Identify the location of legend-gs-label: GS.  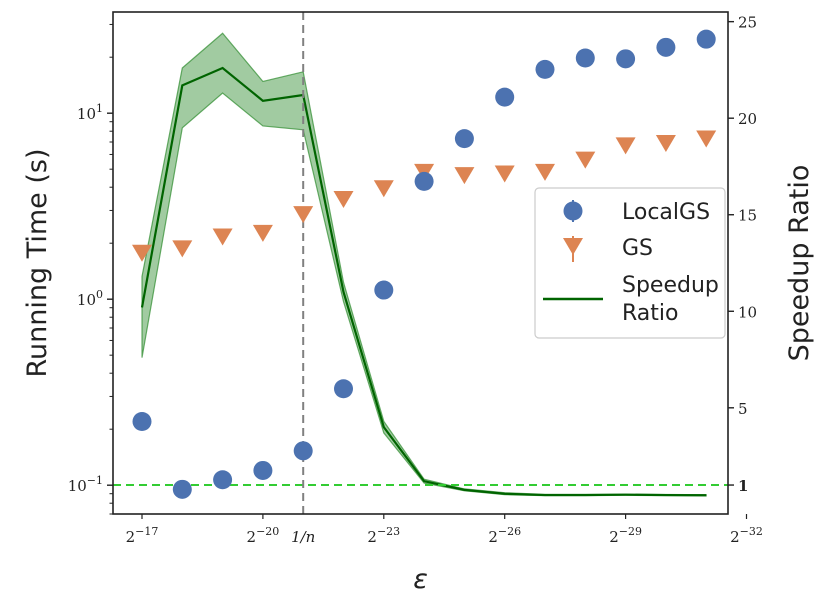
(637, 248).